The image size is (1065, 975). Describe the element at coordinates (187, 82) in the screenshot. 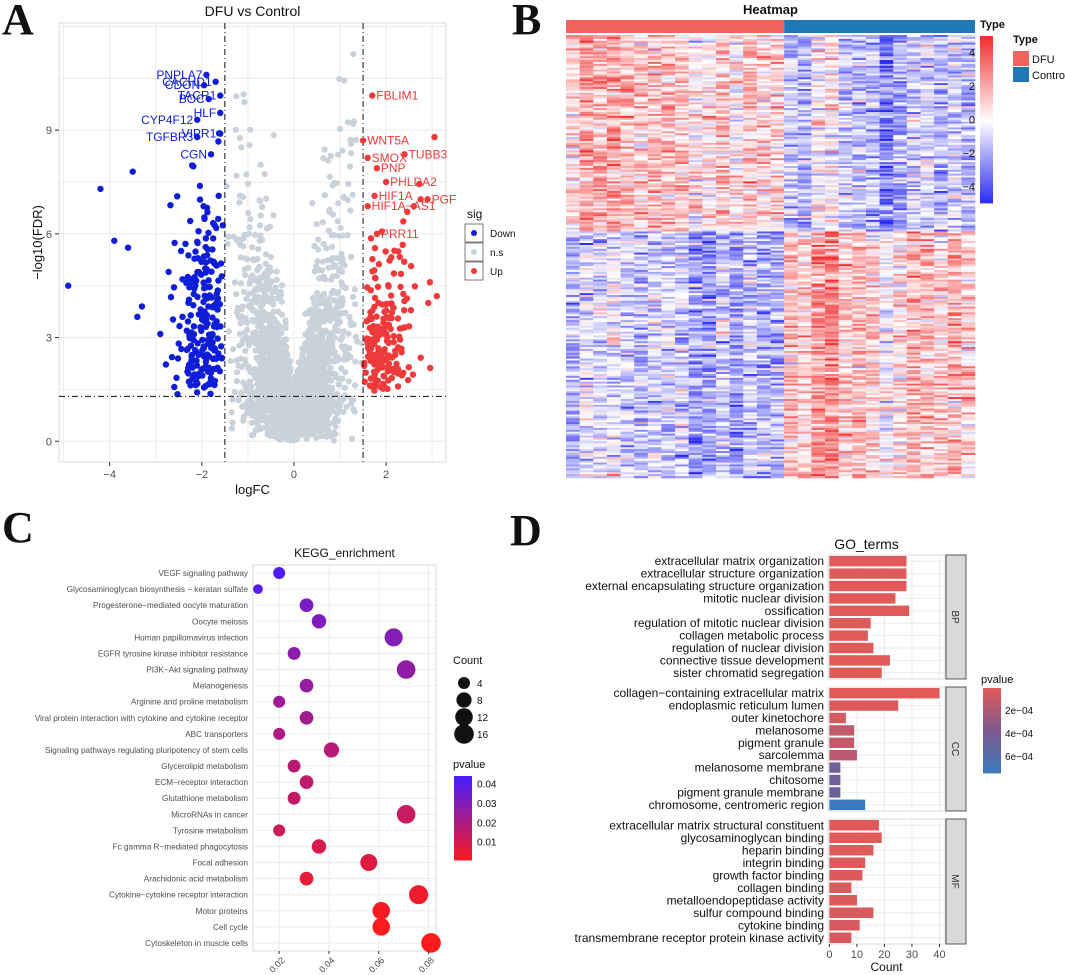

I see `gene-label: CACHD1` at that location.